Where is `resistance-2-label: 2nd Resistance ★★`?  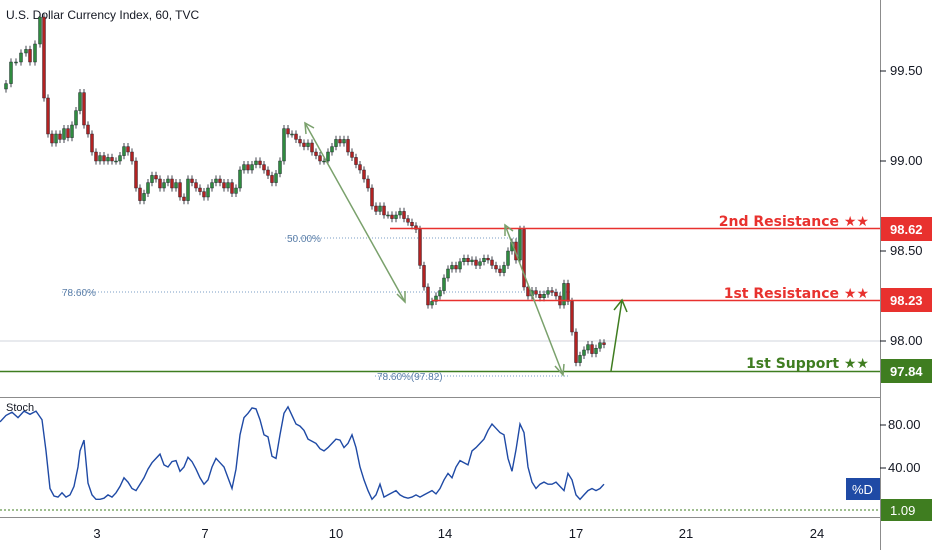 resistance-2-label: 2nd Resistance ★★ is located at coordinates (794, 222).